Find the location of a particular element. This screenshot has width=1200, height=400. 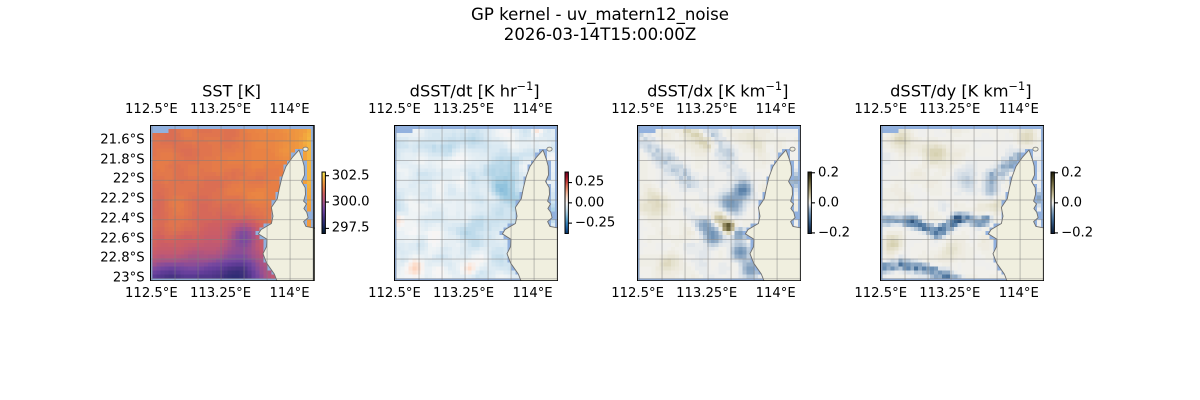

map-panel-dsst_dy is located at coordinates (961, 203).